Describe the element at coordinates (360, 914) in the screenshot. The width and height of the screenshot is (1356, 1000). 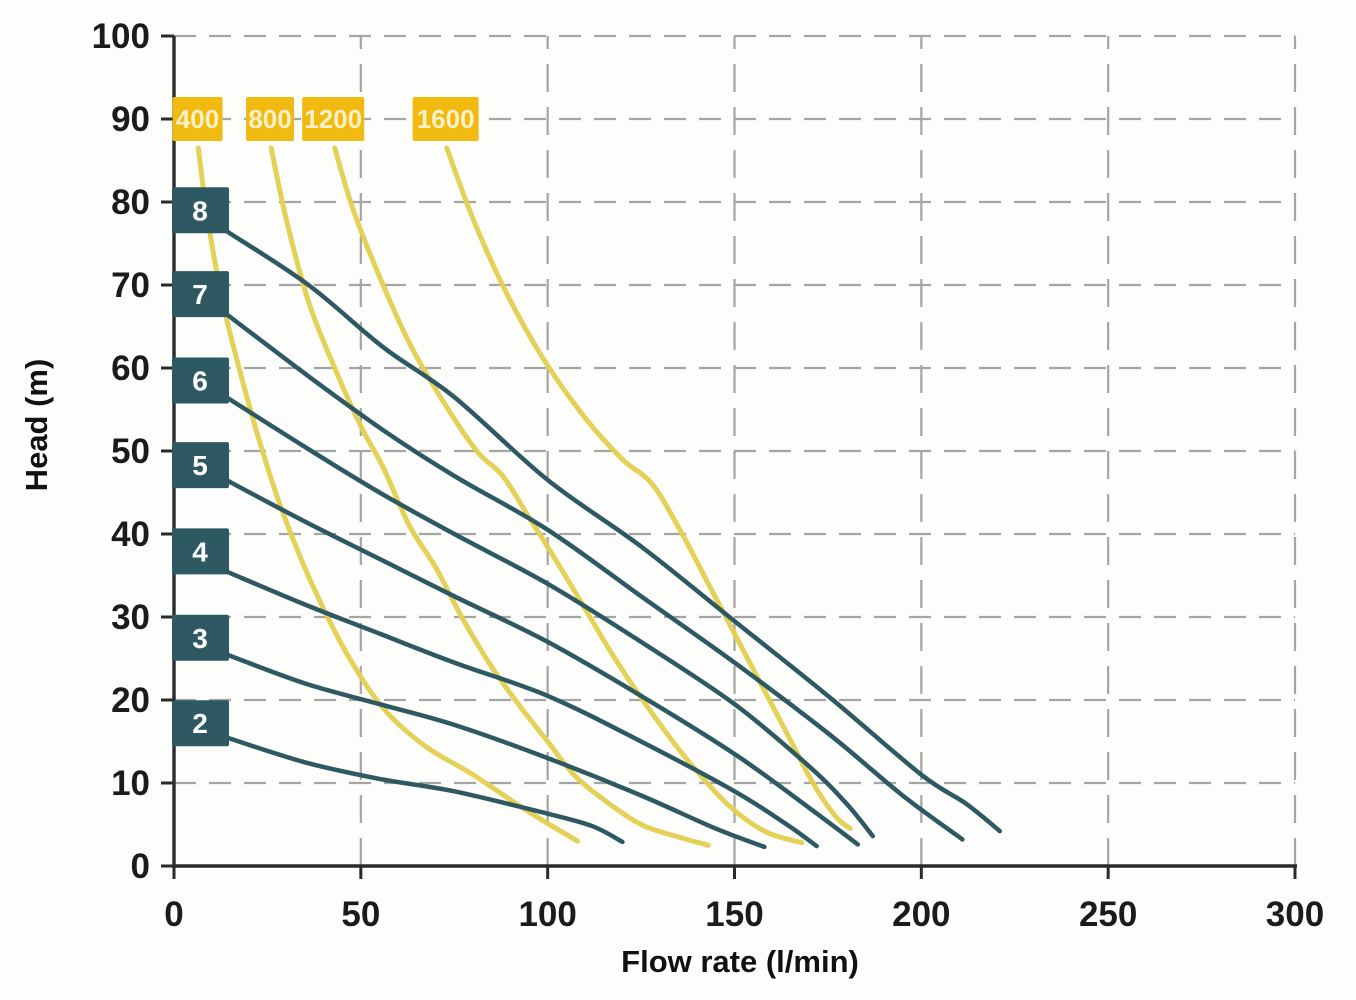
I see `x-tick-label-50: 50` at that location.